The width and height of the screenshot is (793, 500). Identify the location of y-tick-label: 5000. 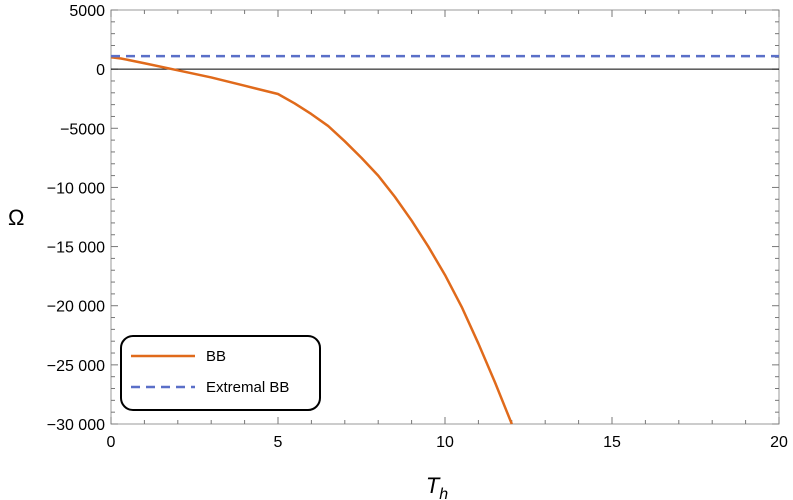
(87, 11).